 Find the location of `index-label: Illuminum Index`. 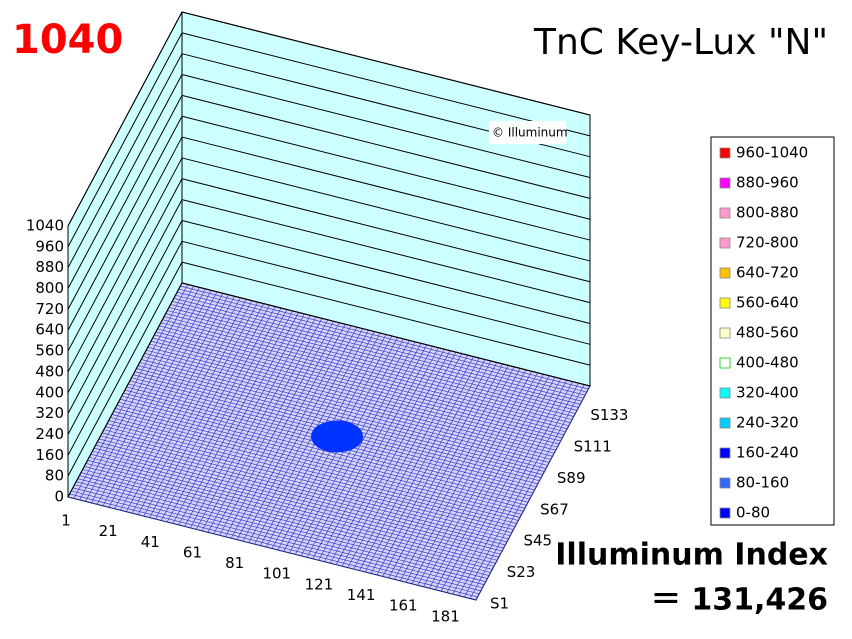

index-label: Illuminum Index is located at coordinates (691, 555).